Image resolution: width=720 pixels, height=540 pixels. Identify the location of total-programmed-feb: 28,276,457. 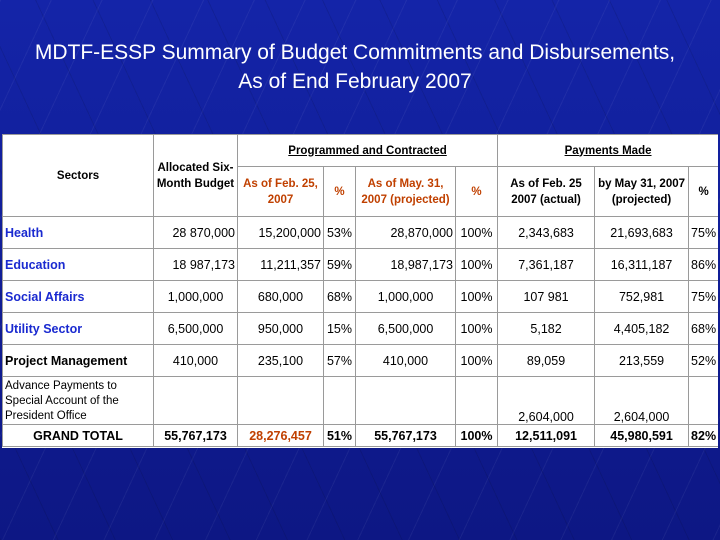
(280, 435).